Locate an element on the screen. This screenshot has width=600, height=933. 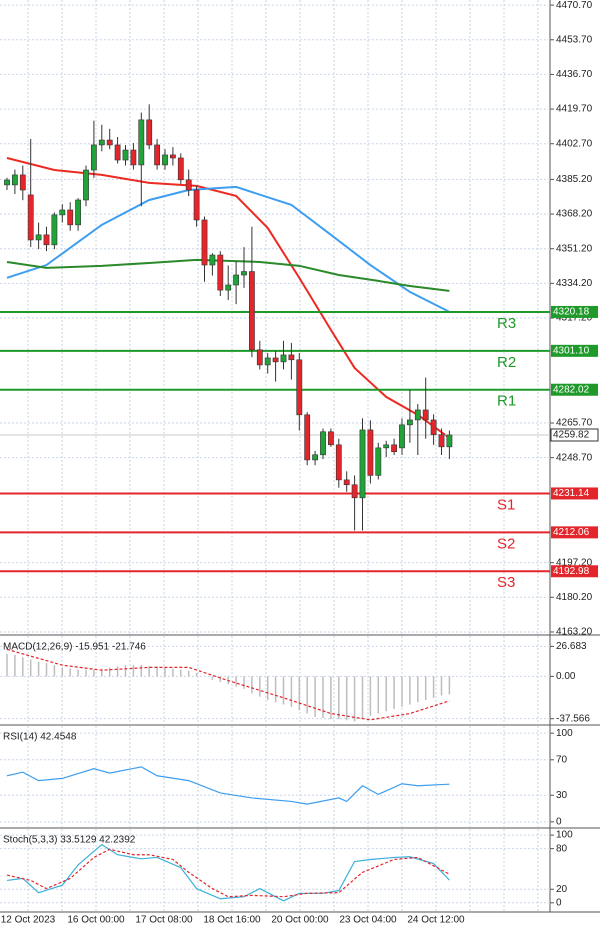
level-name: R1 is located at coordinates (506, 401).